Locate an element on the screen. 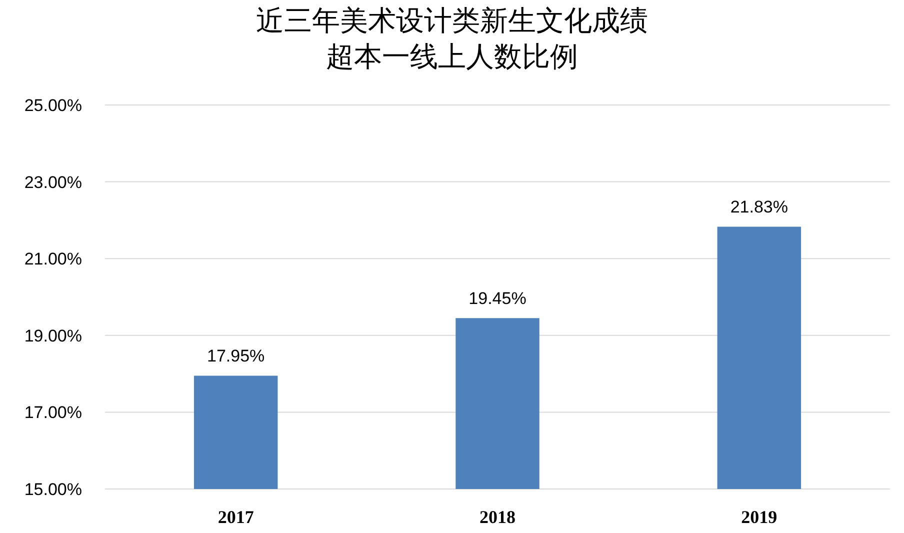 Image resolution: width=904 pixels, height=533 pixels. x-tick-label: 2019 is located at coordinates (759, 517).